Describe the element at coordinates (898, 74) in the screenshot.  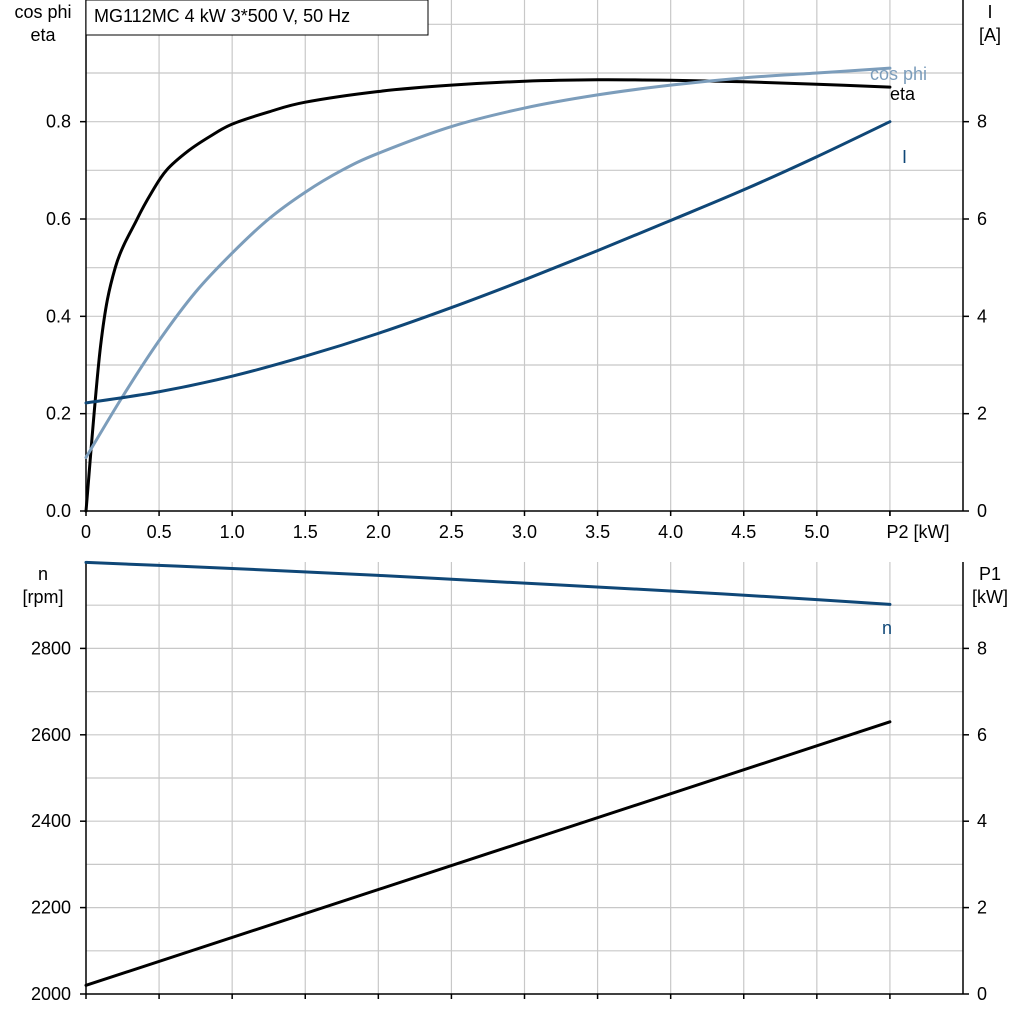
I see `cosphi-series-label: cos phi` at that location.